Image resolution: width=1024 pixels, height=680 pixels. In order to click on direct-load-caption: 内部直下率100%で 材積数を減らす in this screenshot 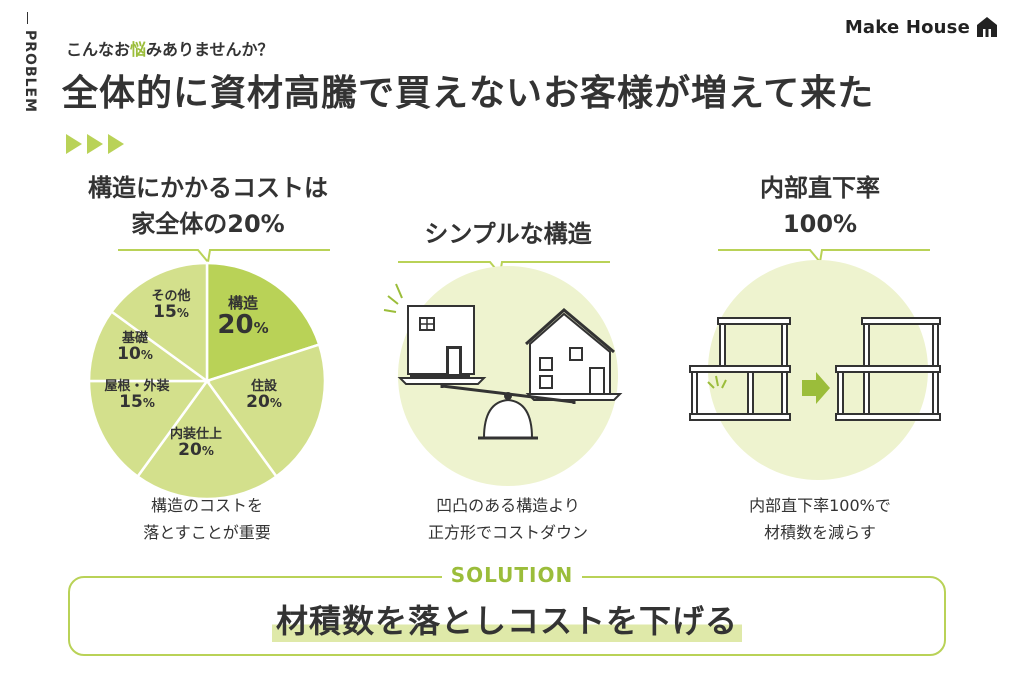, I will do `click(820, 519)`.